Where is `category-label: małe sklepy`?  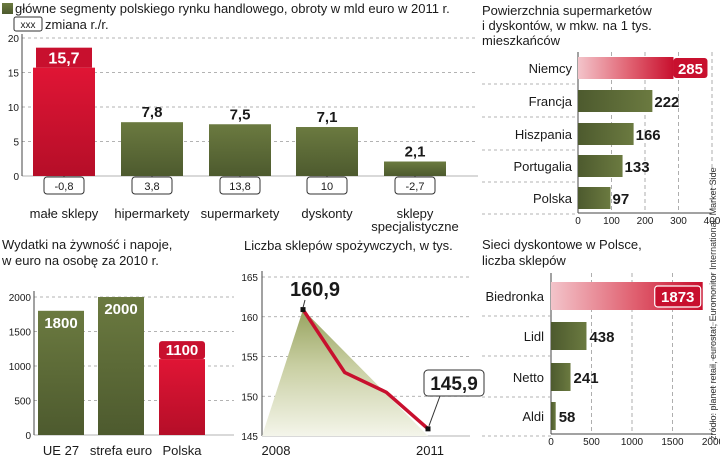
category-label: małe sklepy is located at coordinates (64, 213).